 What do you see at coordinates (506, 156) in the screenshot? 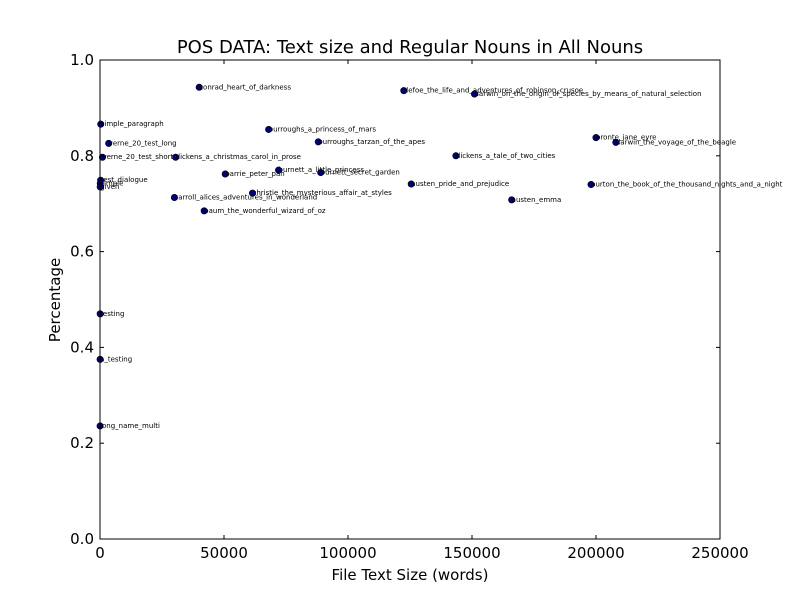
I see `data-point-label: dickens_a_tale_of_two_cities` at bounding box center [506, 156].